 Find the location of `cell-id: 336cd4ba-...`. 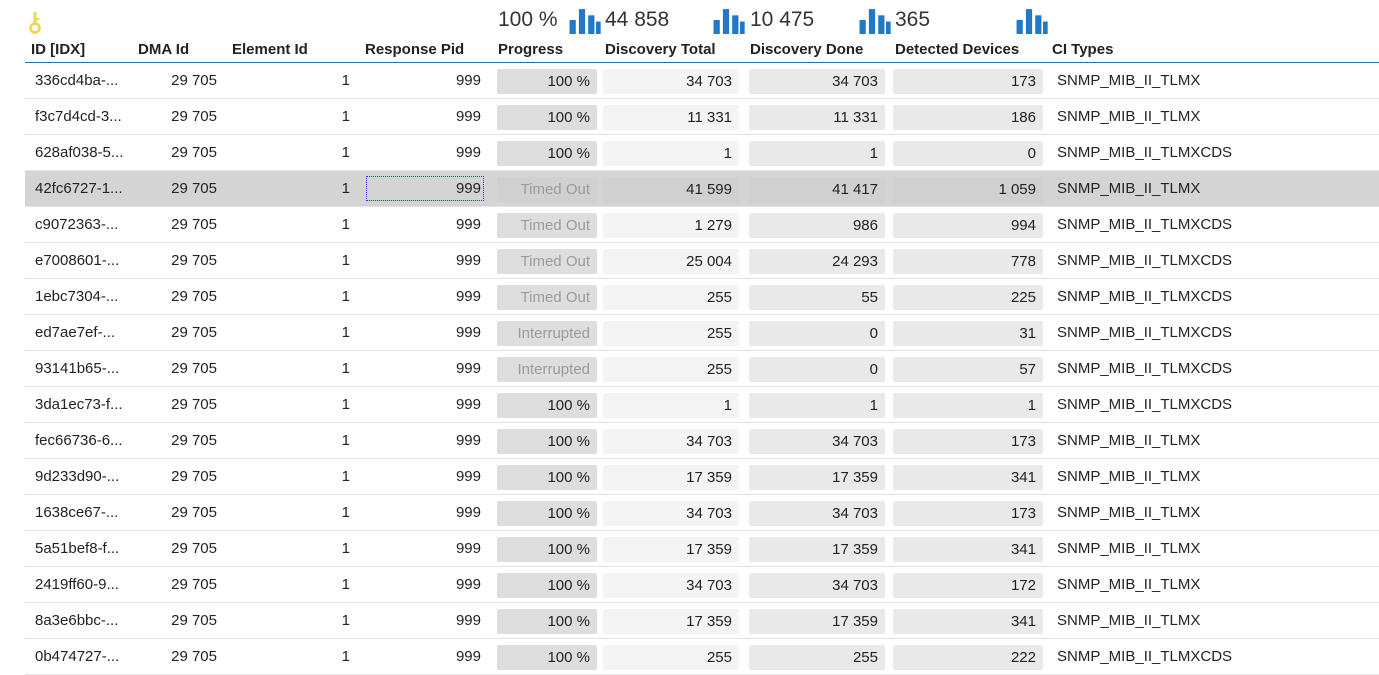

cell-id: 336cd4ba-... is located at coordinates (77, 80).